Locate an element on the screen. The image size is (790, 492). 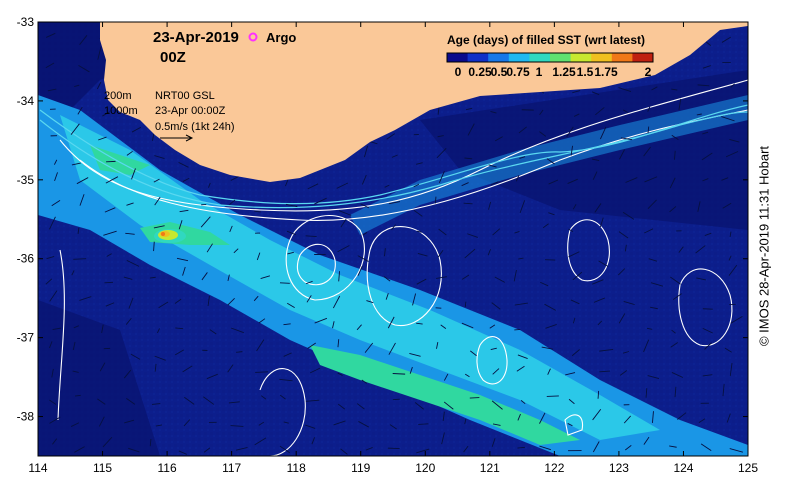
y-tick-label: -33 is located at coordinates (26, 22).